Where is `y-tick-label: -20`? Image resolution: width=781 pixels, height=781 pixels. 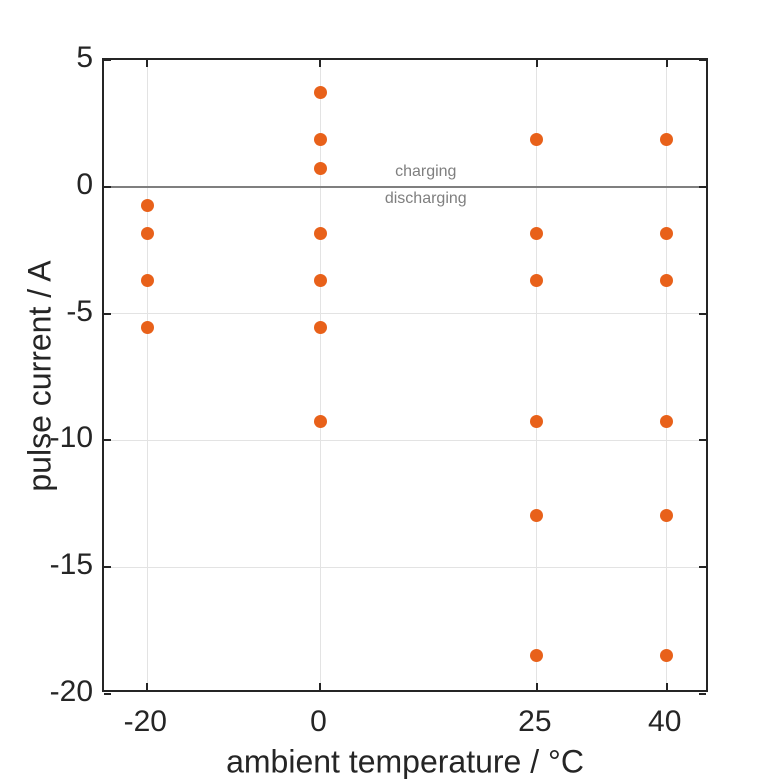 y-tick-label: -20 is located at coordinates (71, 691).